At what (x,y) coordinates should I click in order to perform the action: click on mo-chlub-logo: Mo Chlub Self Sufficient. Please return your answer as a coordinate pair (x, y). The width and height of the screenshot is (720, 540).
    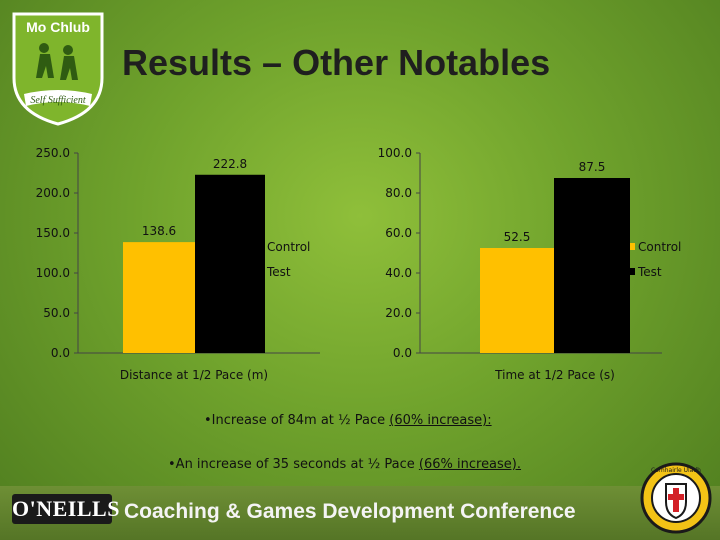
    Looking at the image, I should click on (58, 69).